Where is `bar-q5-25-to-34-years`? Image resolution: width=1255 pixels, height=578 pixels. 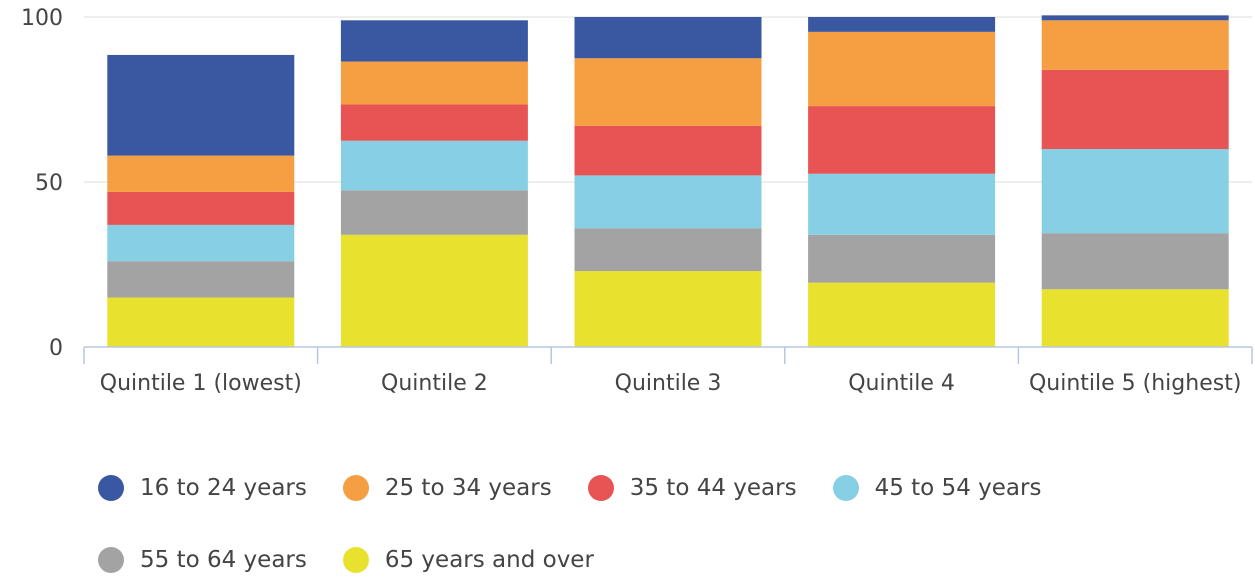
bar-q5-25-to-34-years is located at coordinates (1135, 45).